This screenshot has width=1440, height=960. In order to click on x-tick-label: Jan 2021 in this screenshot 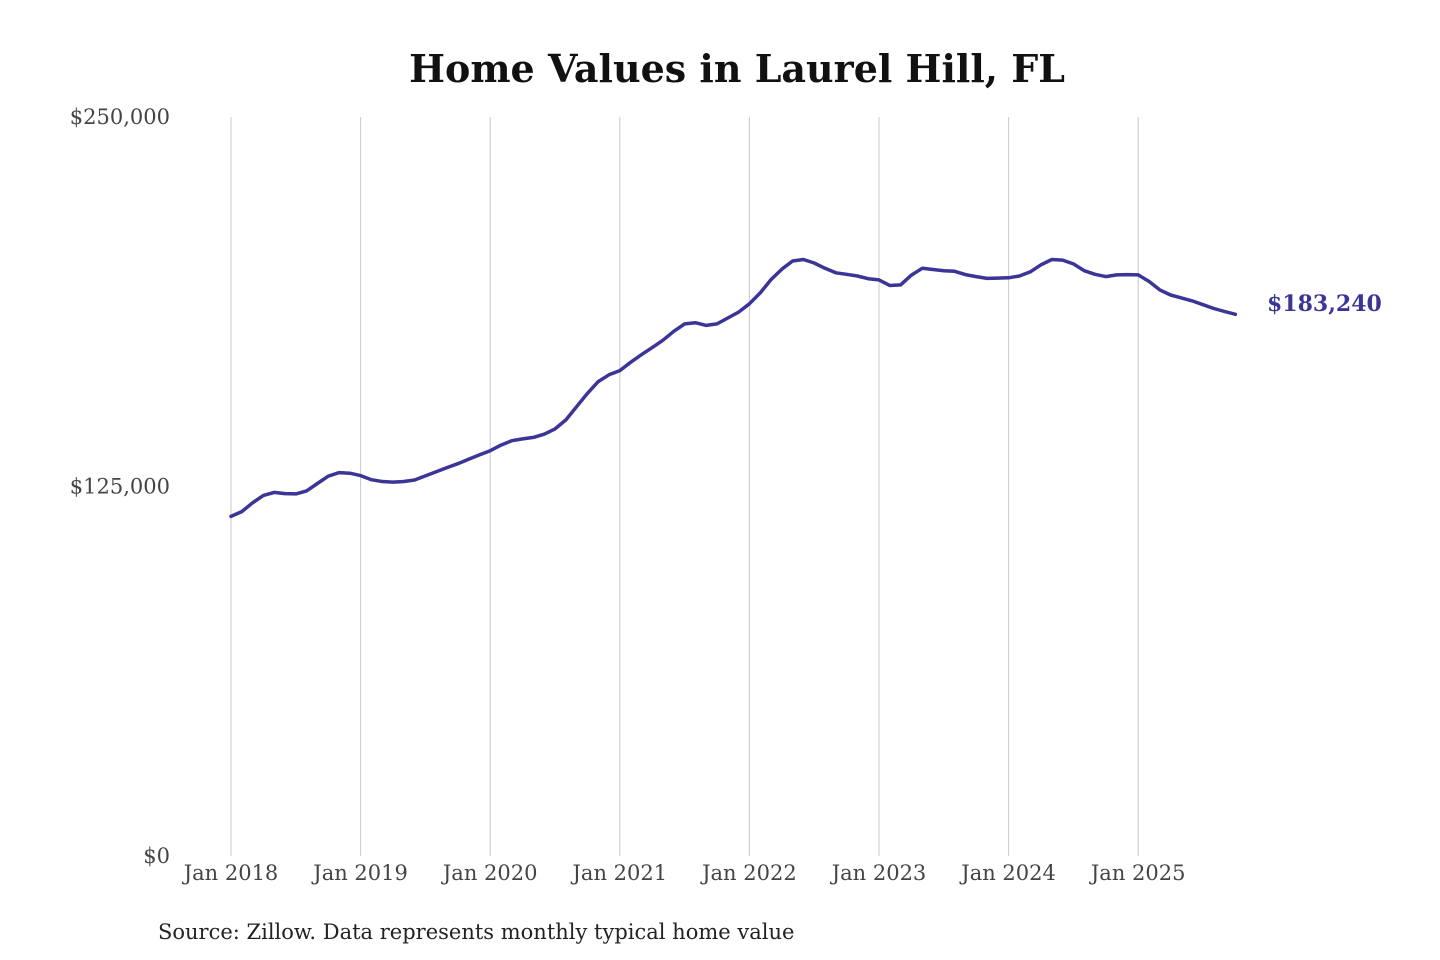, I will do `click(619, 873)`.